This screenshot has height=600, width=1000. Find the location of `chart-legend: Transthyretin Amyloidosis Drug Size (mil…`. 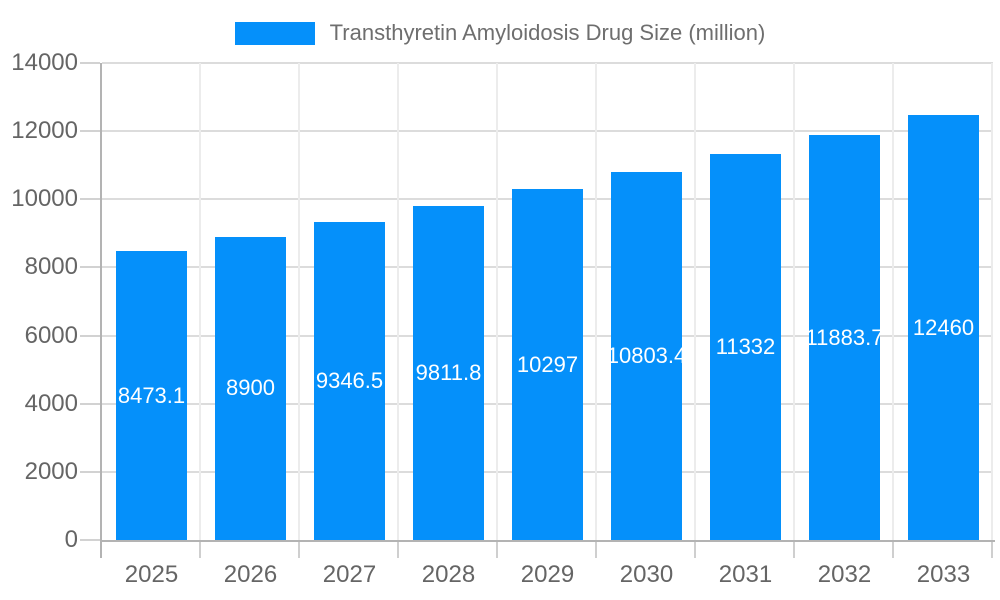

chart-legend: Transthyretin Amyloidosis Drug Size (mil… is located at coordinates (500, 33).